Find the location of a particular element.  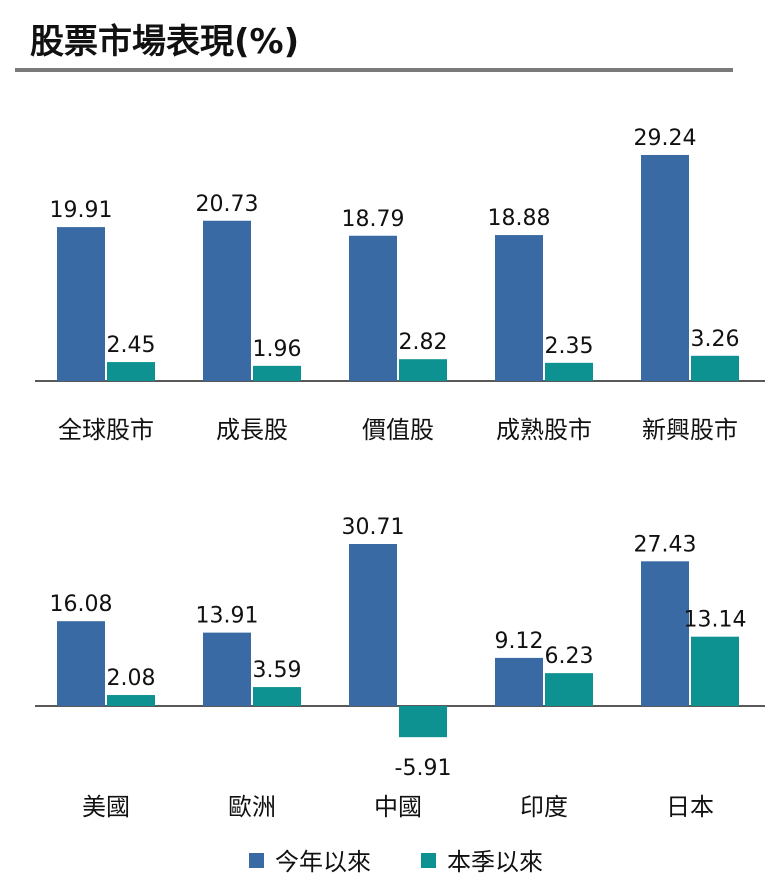

title-divider is located at coordinates (374, 70).